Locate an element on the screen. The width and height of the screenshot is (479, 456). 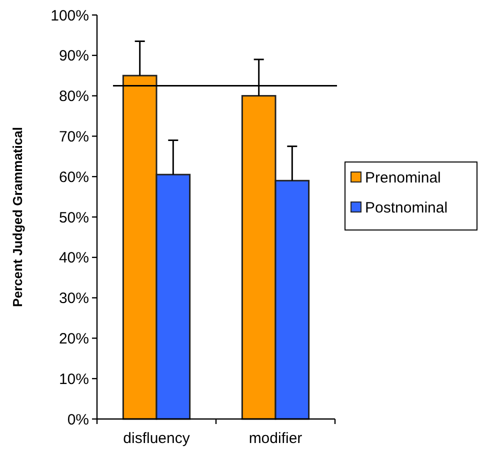
y-tick-label: 60% is located at coordinates (73, 177).